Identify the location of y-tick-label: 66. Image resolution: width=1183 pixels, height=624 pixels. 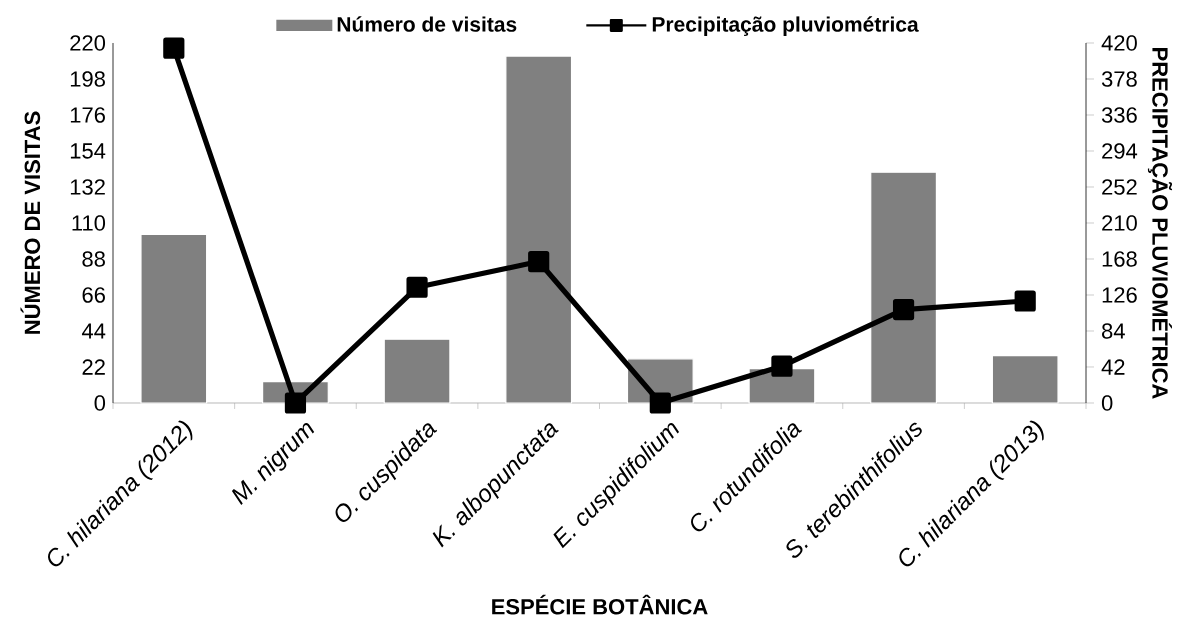
(93, 295).